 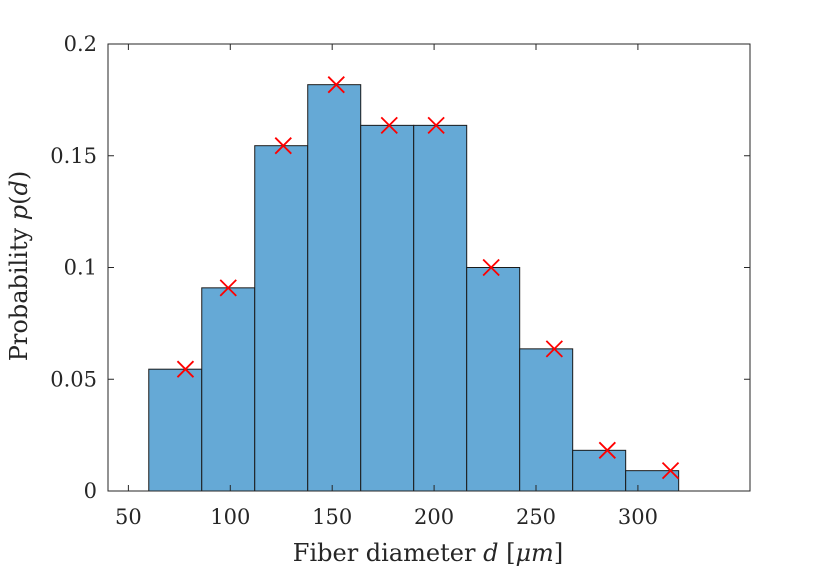 What do you see at coordinates (73, 156) in the screenshot?
I see `y-tick-label: 0.15` at bounding box center [73, 156].